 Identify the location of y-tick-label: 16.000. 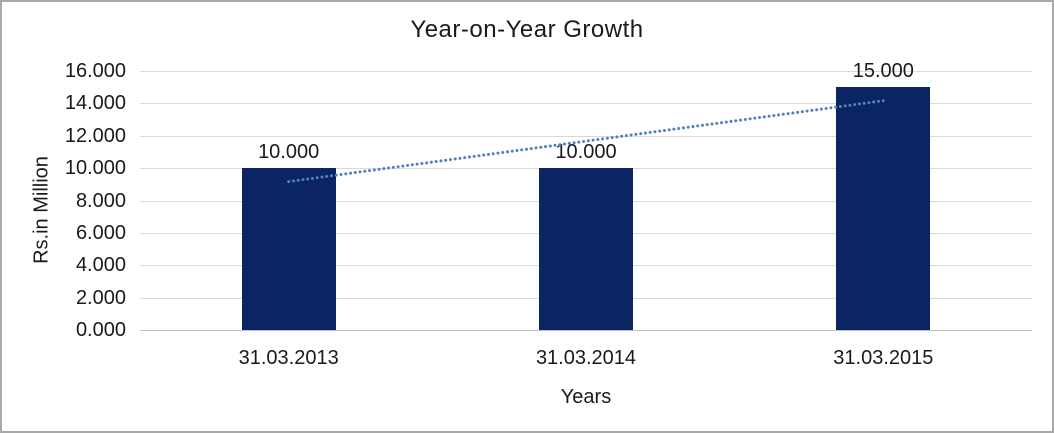
(95, 71).